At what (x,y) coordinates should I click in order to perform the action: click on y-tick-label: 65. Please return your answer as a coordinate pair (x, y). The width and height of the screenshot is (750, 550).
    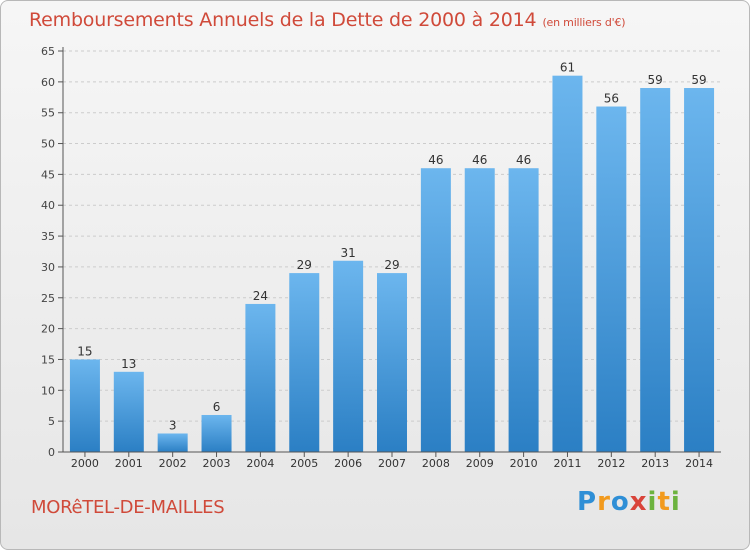
    Looking at the image, I should click on (48, 51).